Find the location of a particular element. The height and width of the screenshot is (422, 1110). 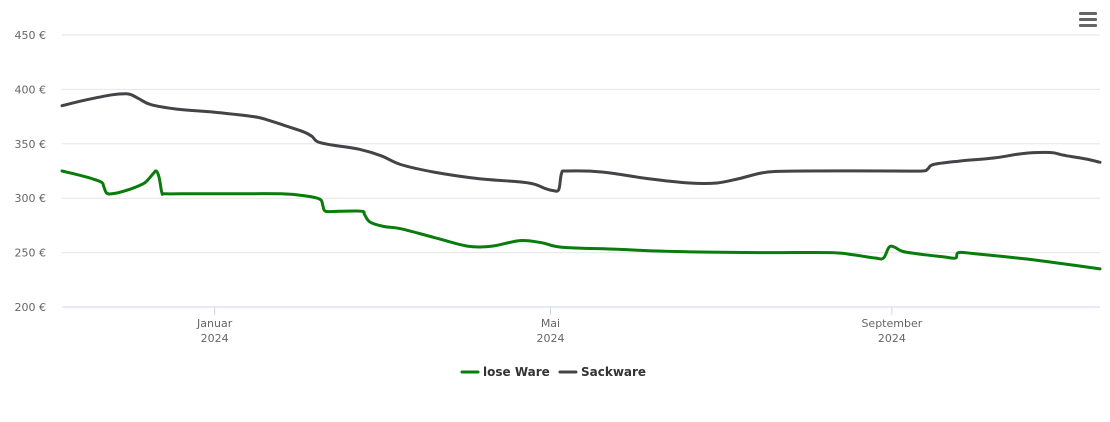

y-axis: 200 € 250 € 300 € 350 € 400 € 450 € is located at coordinates (31, 171).